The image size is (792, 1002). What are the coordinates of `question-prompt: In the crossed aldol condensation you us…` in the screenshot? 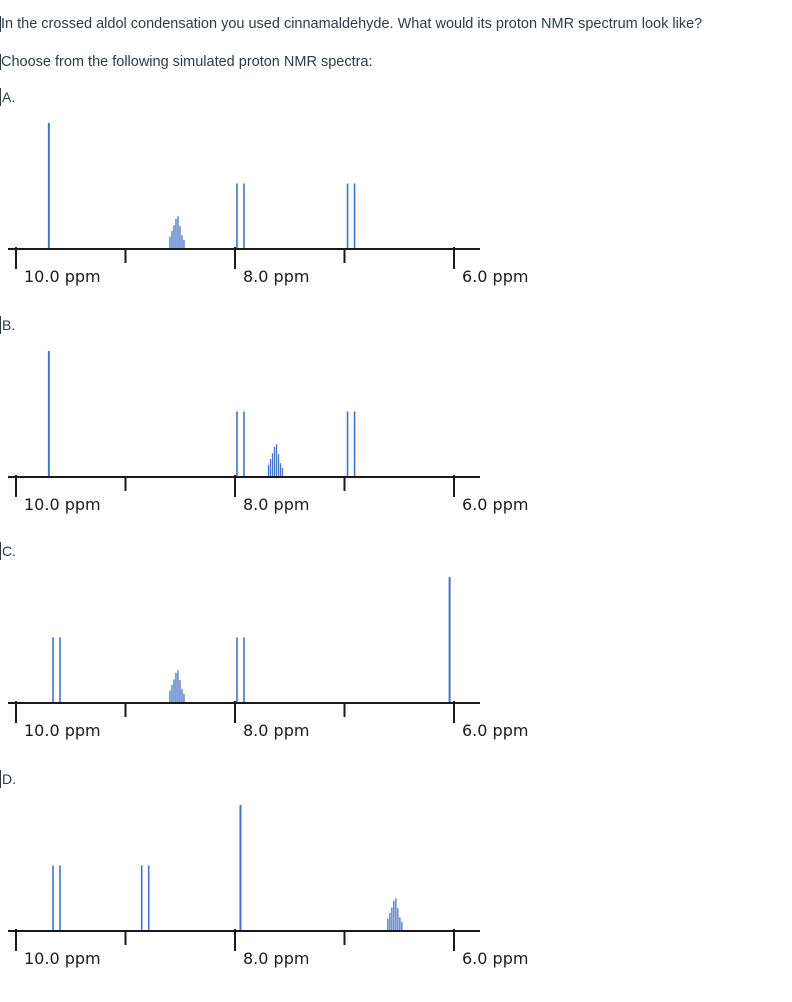 It's located at (351, 24).